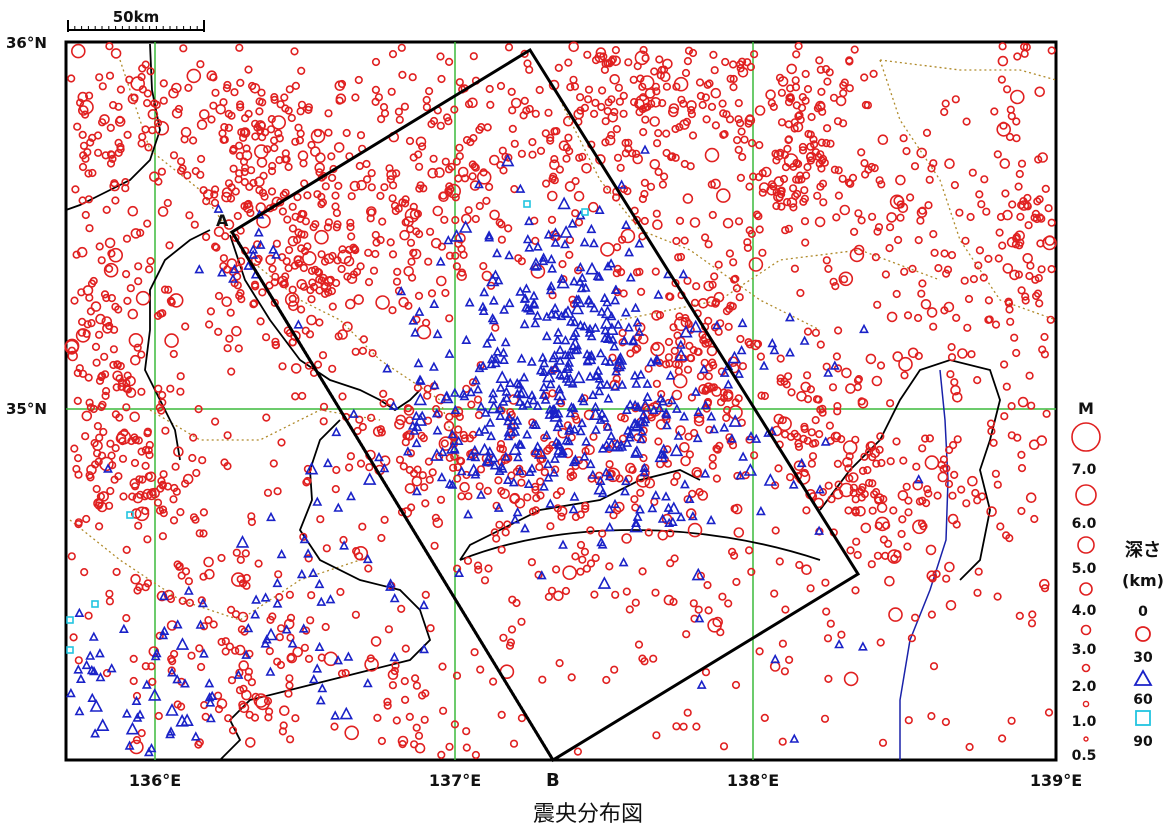 The image size is (1176, 831). What do you see at coordinates (1084, 650) in the screenshot?
I see `magnitude-label-3: 3.0` at bounding box center [1084, 650].